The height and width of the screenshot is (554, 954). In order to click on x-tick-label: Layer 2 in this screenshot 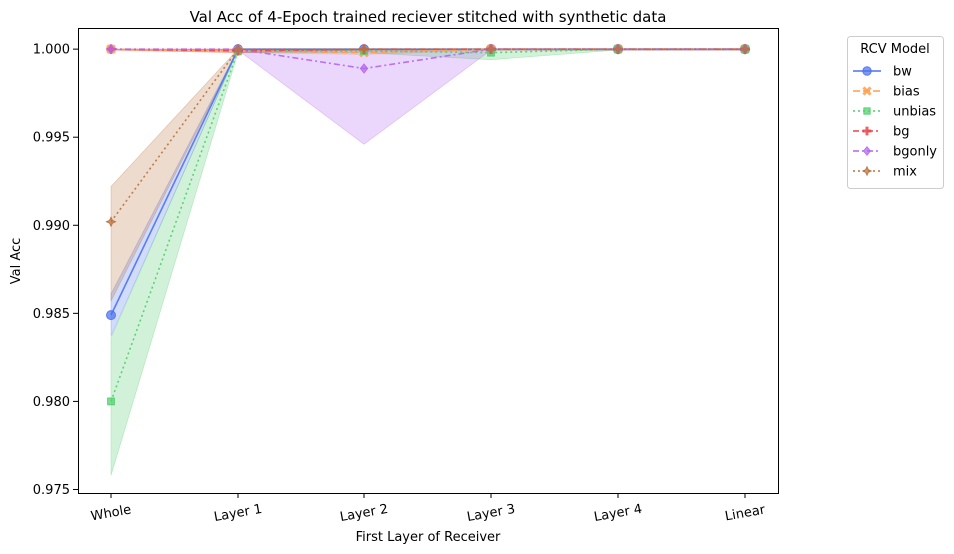, I will do `click(364, 513)`.